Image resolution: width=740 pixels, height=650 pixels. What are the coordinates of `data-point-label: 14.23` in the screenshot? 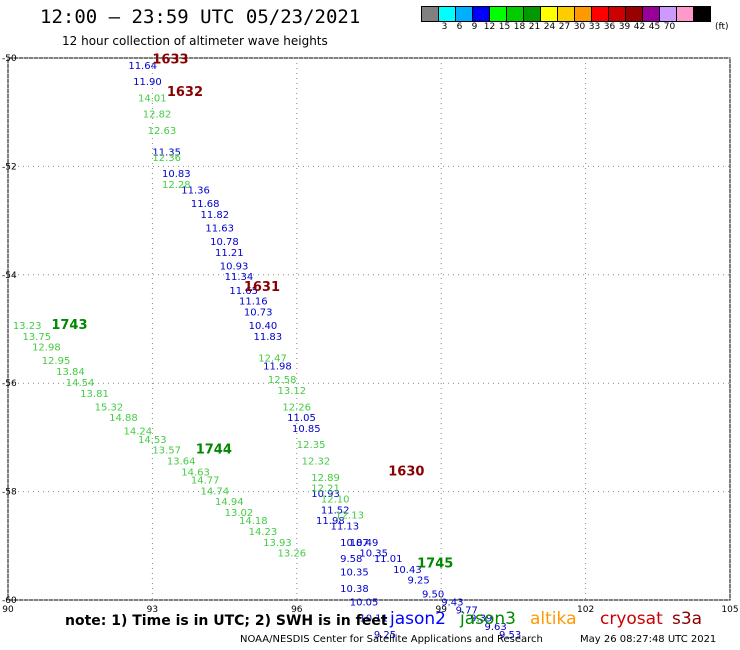 It's located at (263, 532).